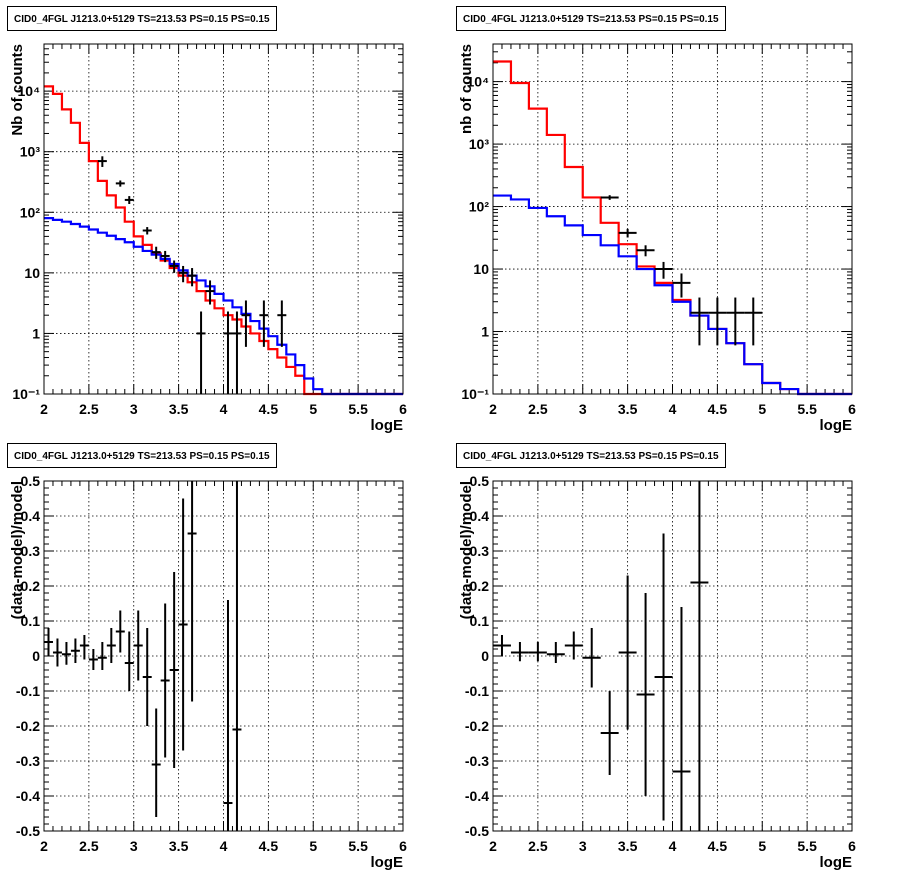 The image size is (898, 875). What do you see at coordinates (466, 89) in the screenshot?
I see `counts-right-y-axis-title: nb of counts` at bounding box center [466, 89].